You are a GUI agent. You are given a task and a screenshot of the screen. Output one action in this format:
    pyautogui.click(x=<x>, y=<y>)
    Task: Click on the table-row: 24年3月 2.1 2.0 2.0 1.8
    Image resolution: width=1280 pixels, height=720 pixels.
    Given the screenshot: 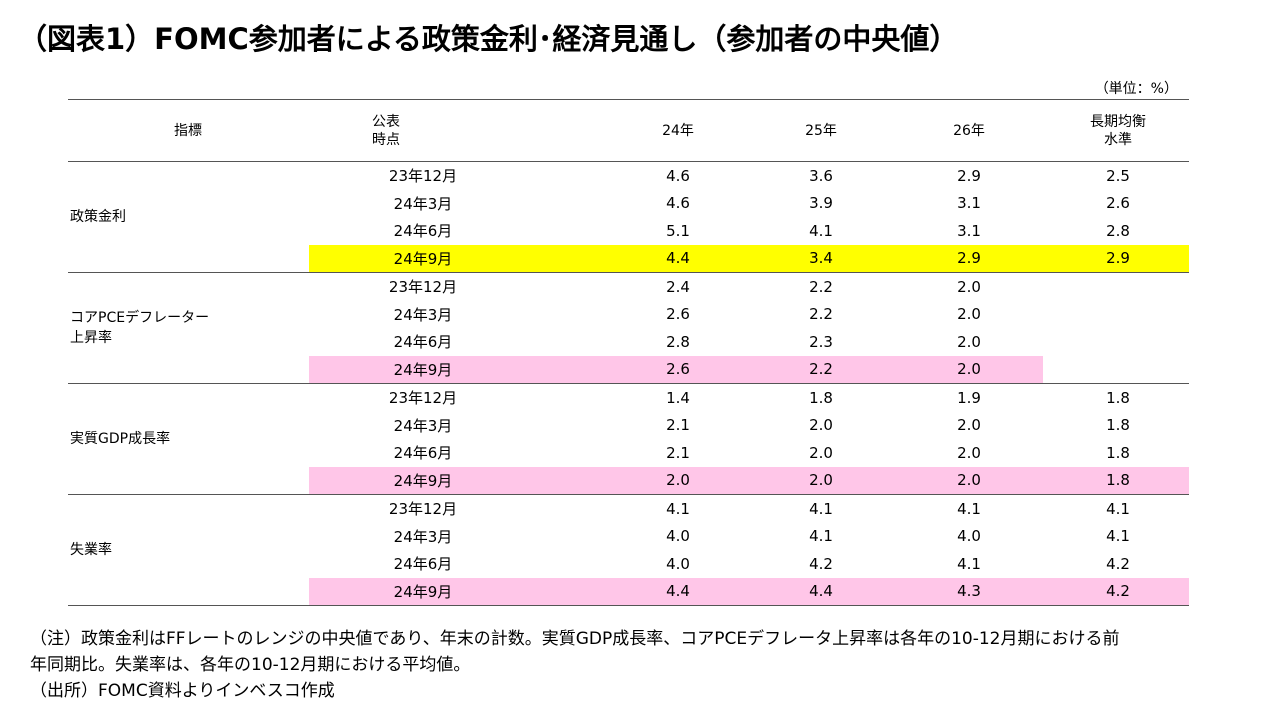 What is the action you would take?
    pyautogui.click(x=628, y=426)
    